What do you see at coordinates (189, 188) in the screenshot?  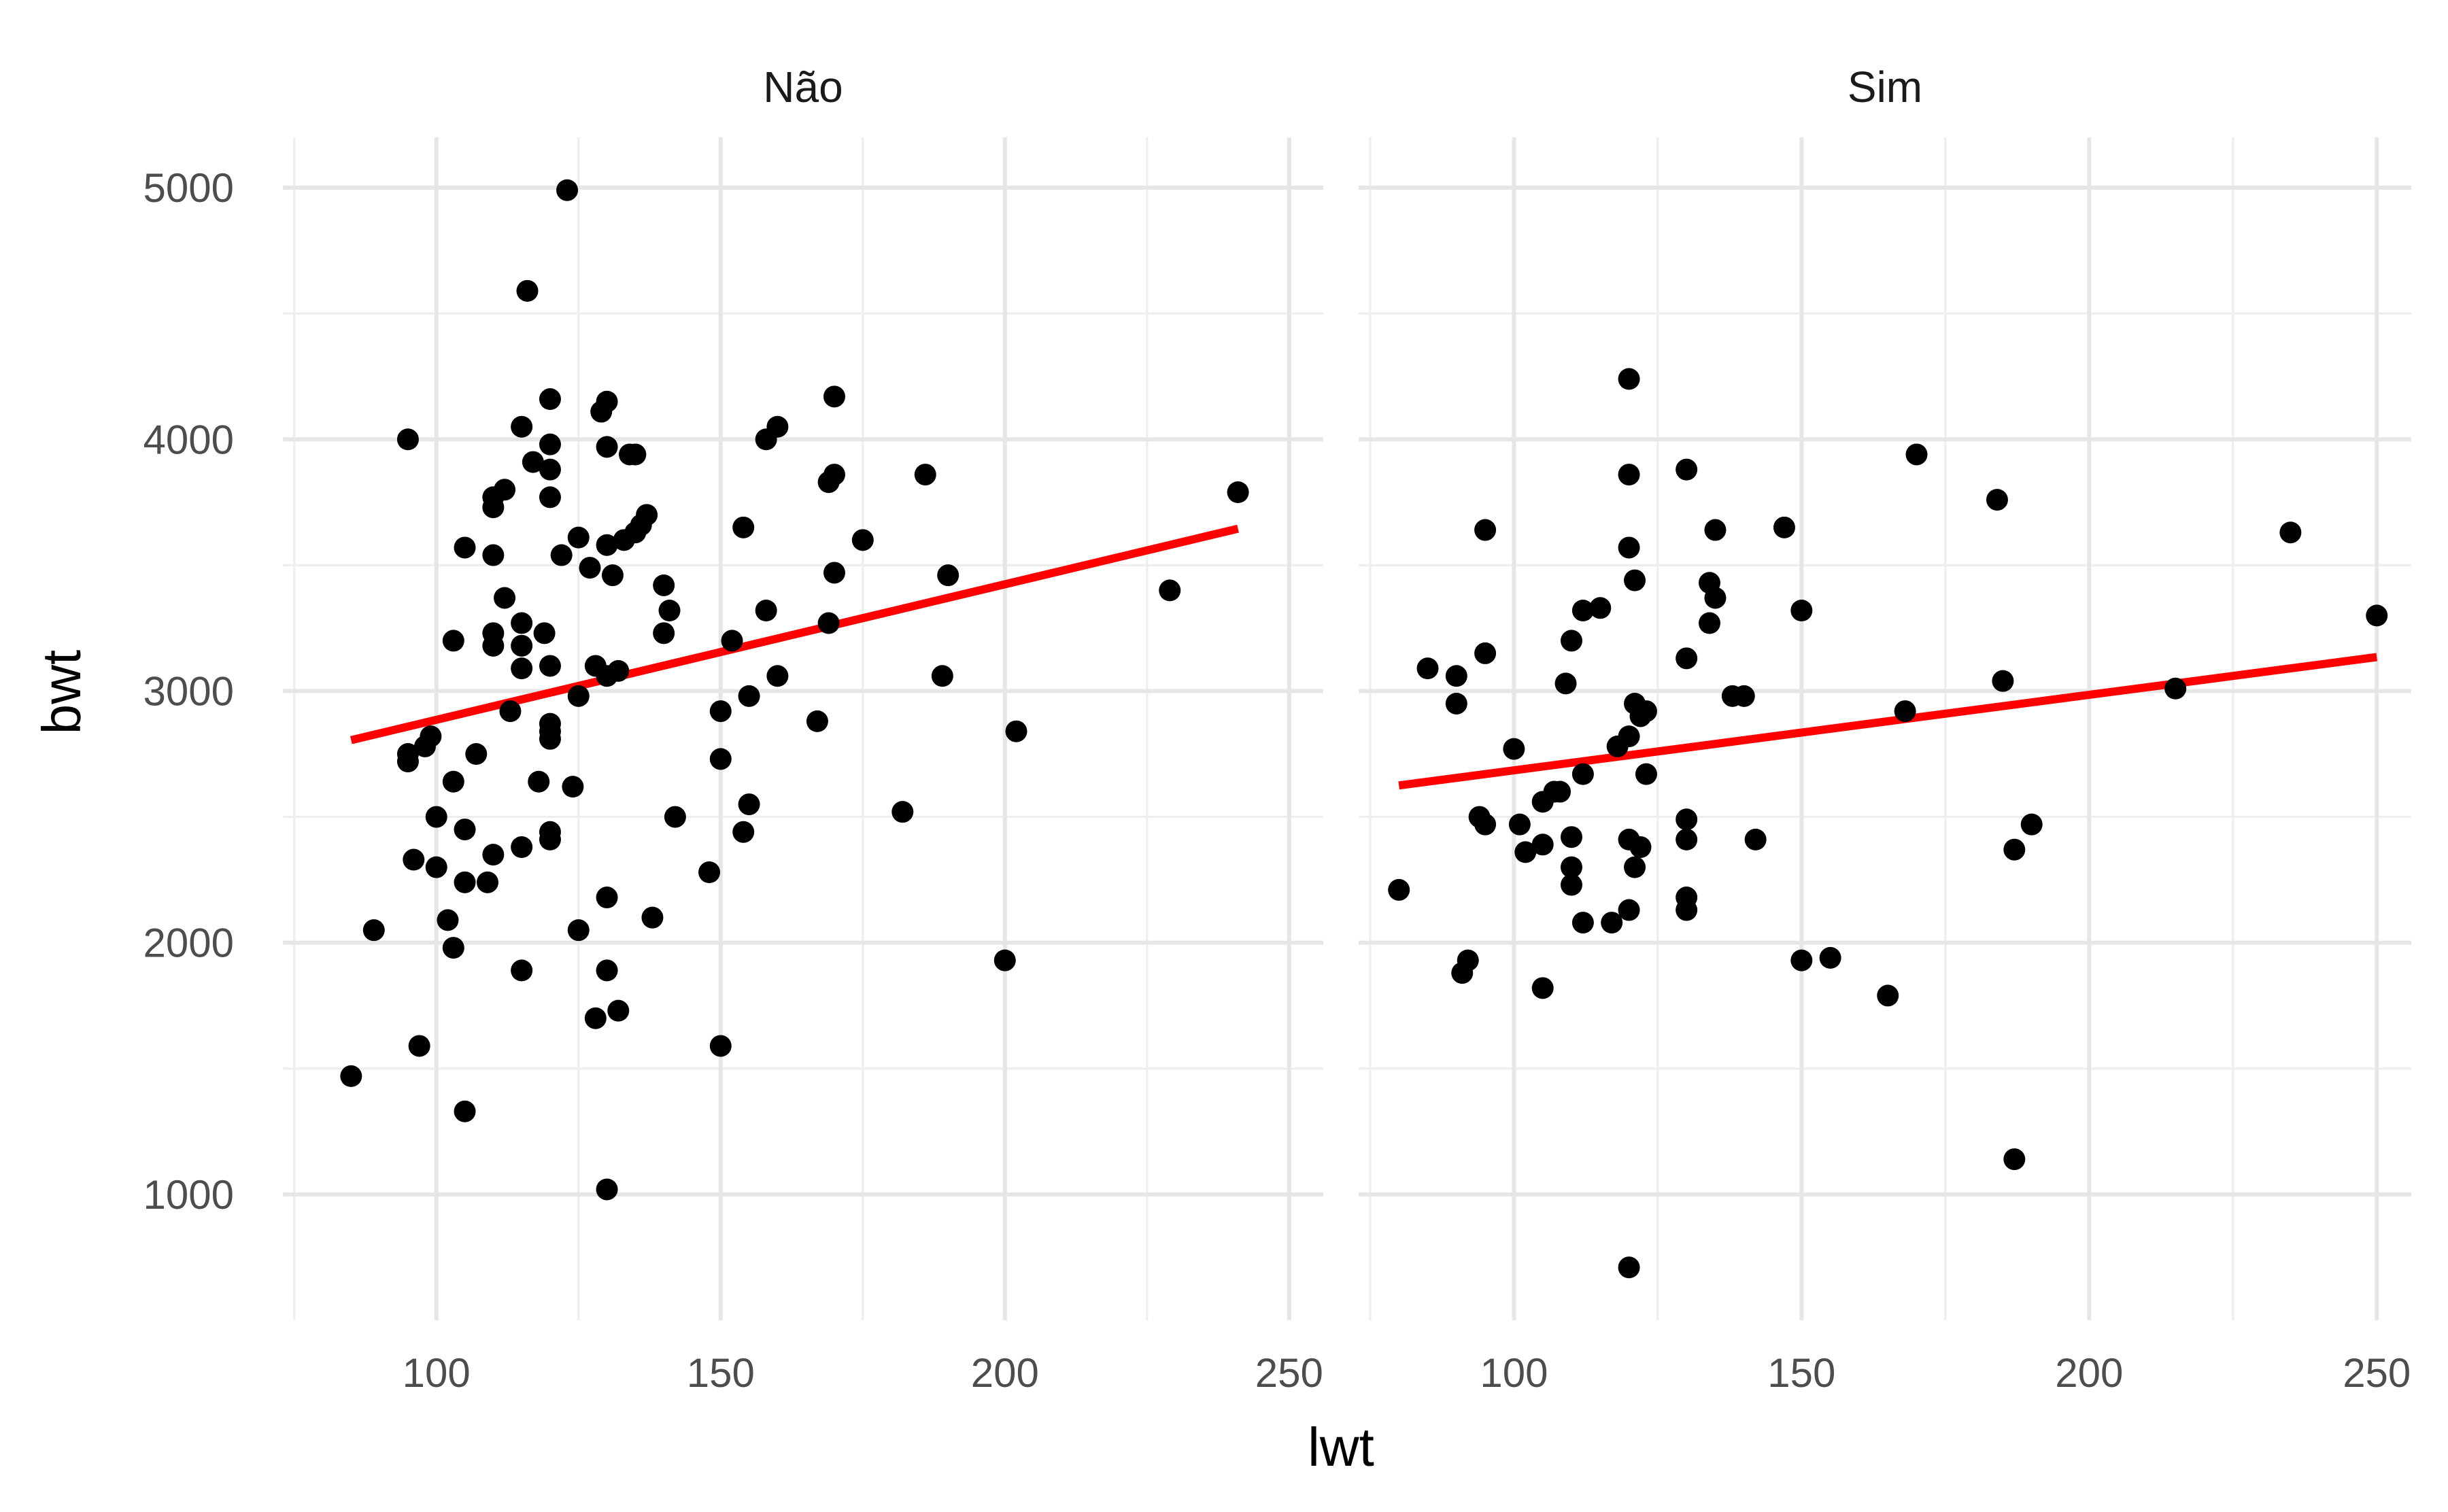 I see `y-tick-label: 5000` at bounding box center [189, 188].